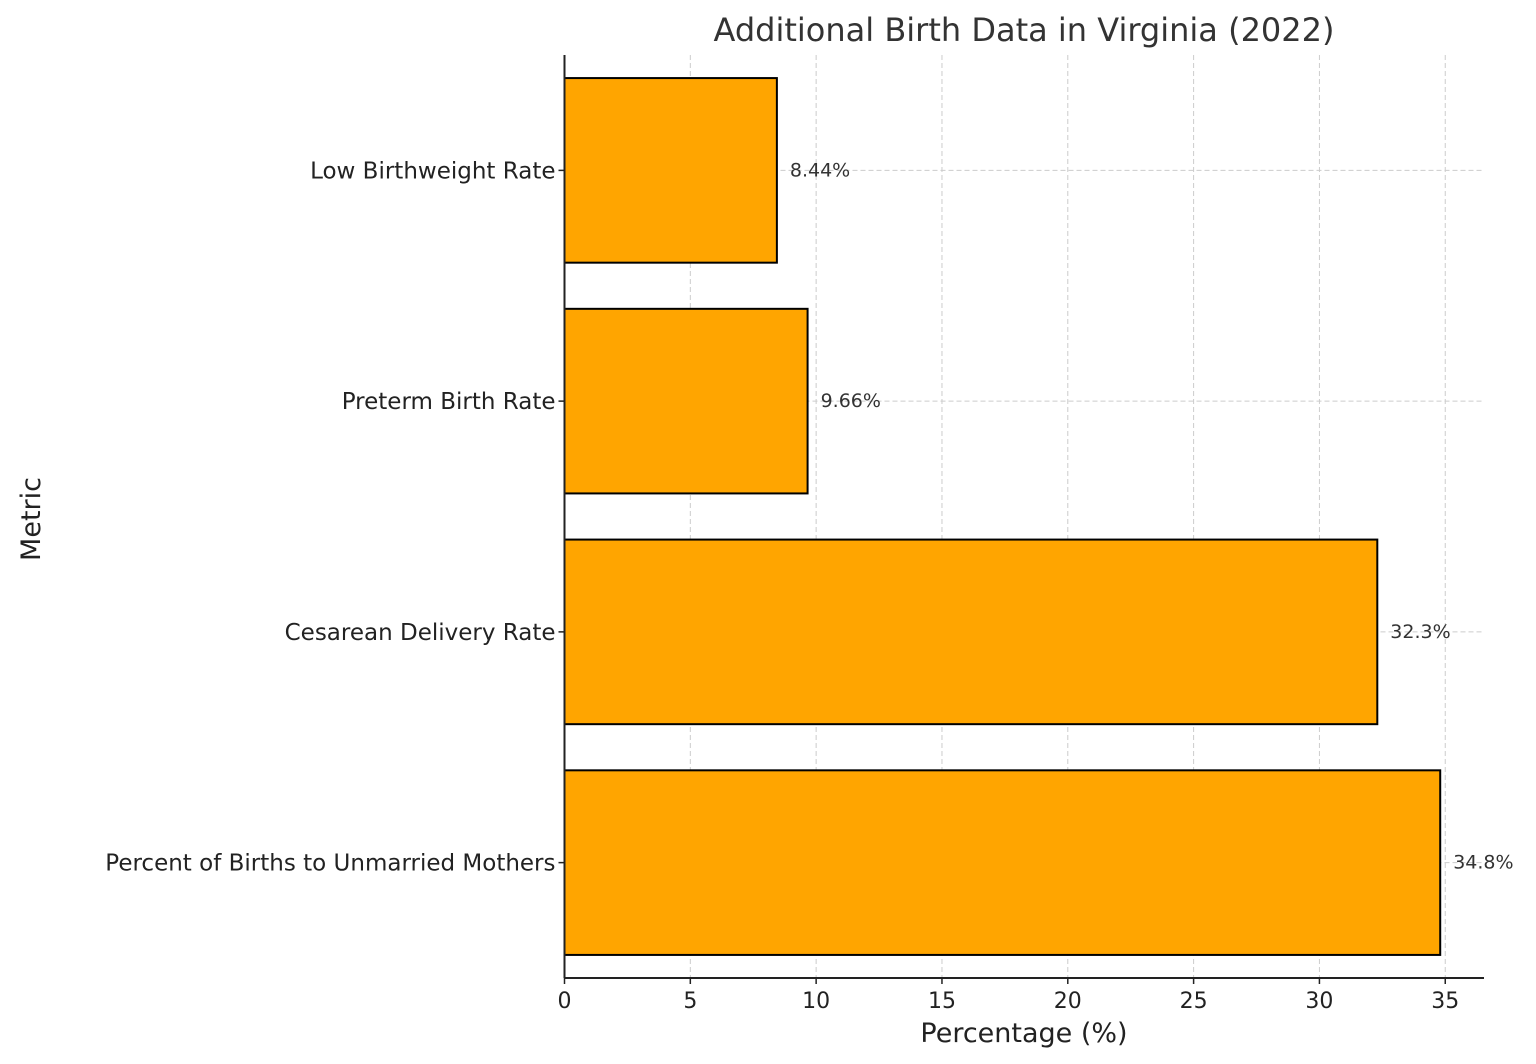 The width and height of the screenshot is (1536, 1064). What do you see at coordinates (330, 864) in the screenshot?
I see `y-tick-label: Percent of Births to Unmarried Mothers` at bounding box center [330, 864].